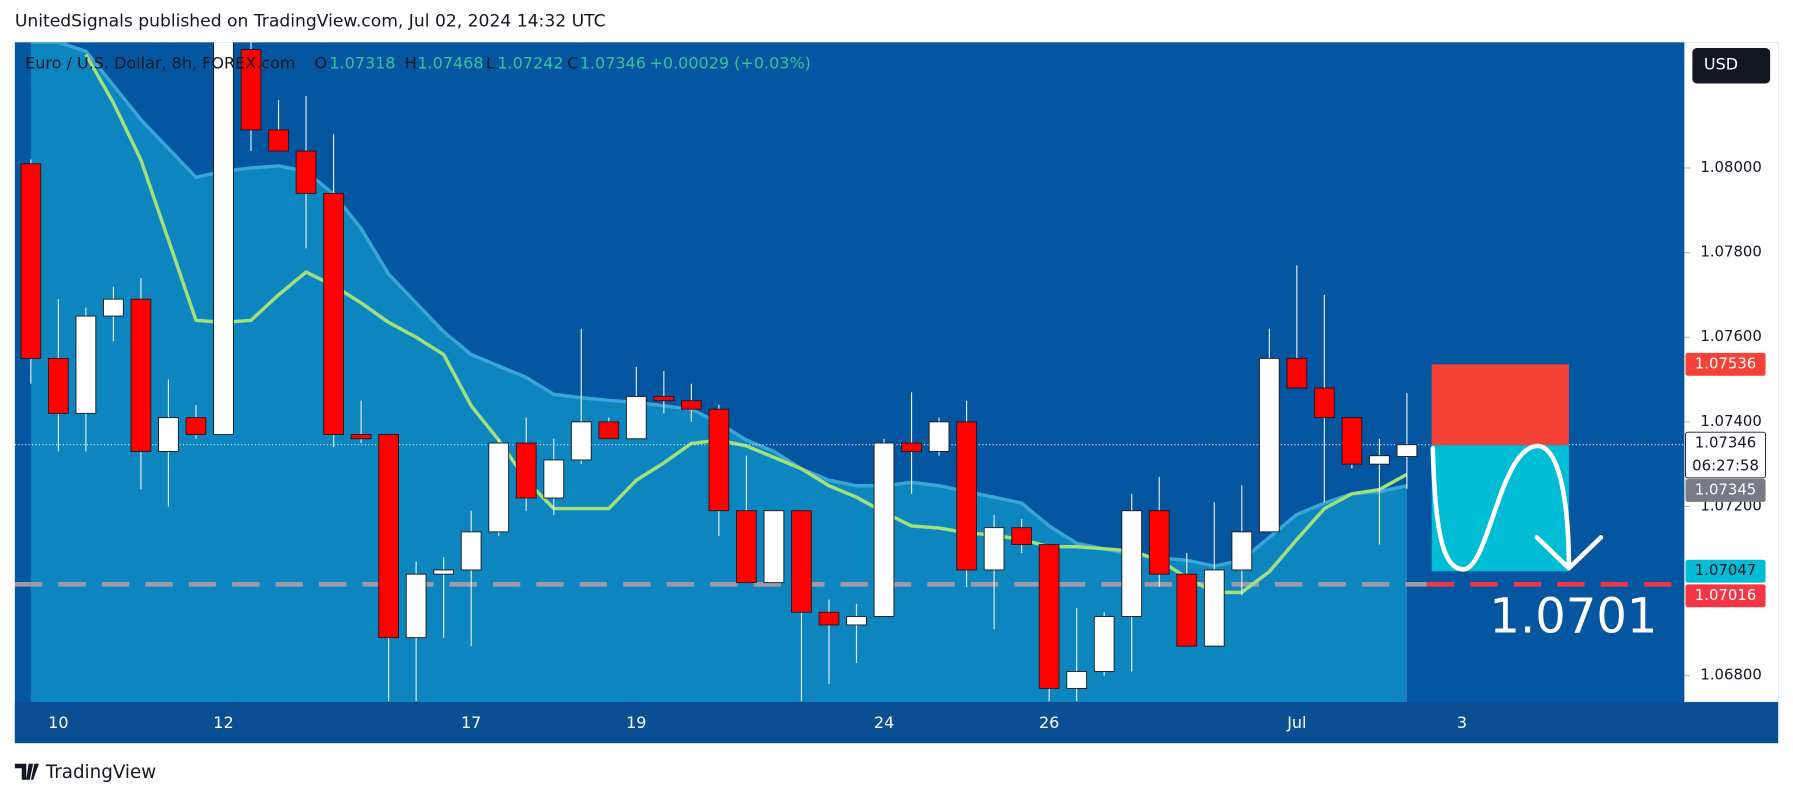 Image resolution: width=1793 pixels, height=798 pixels. I want to click on entry-label-bg, so click(1725, 490).